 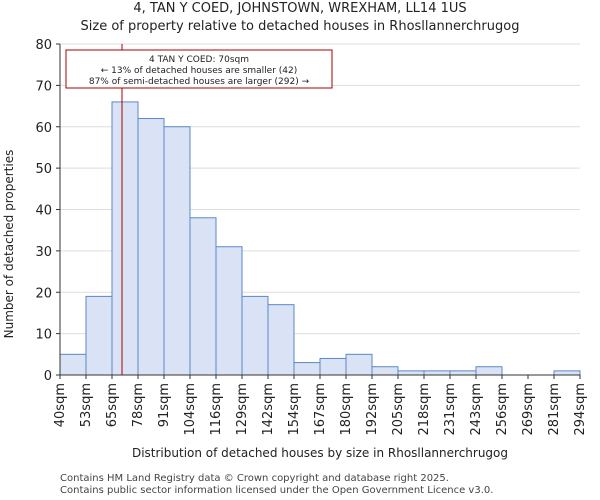 What do you see at coordinates (48, 376) in the screenshot?
I see `y-tick-label: 0` at bounding box center [48, 376].